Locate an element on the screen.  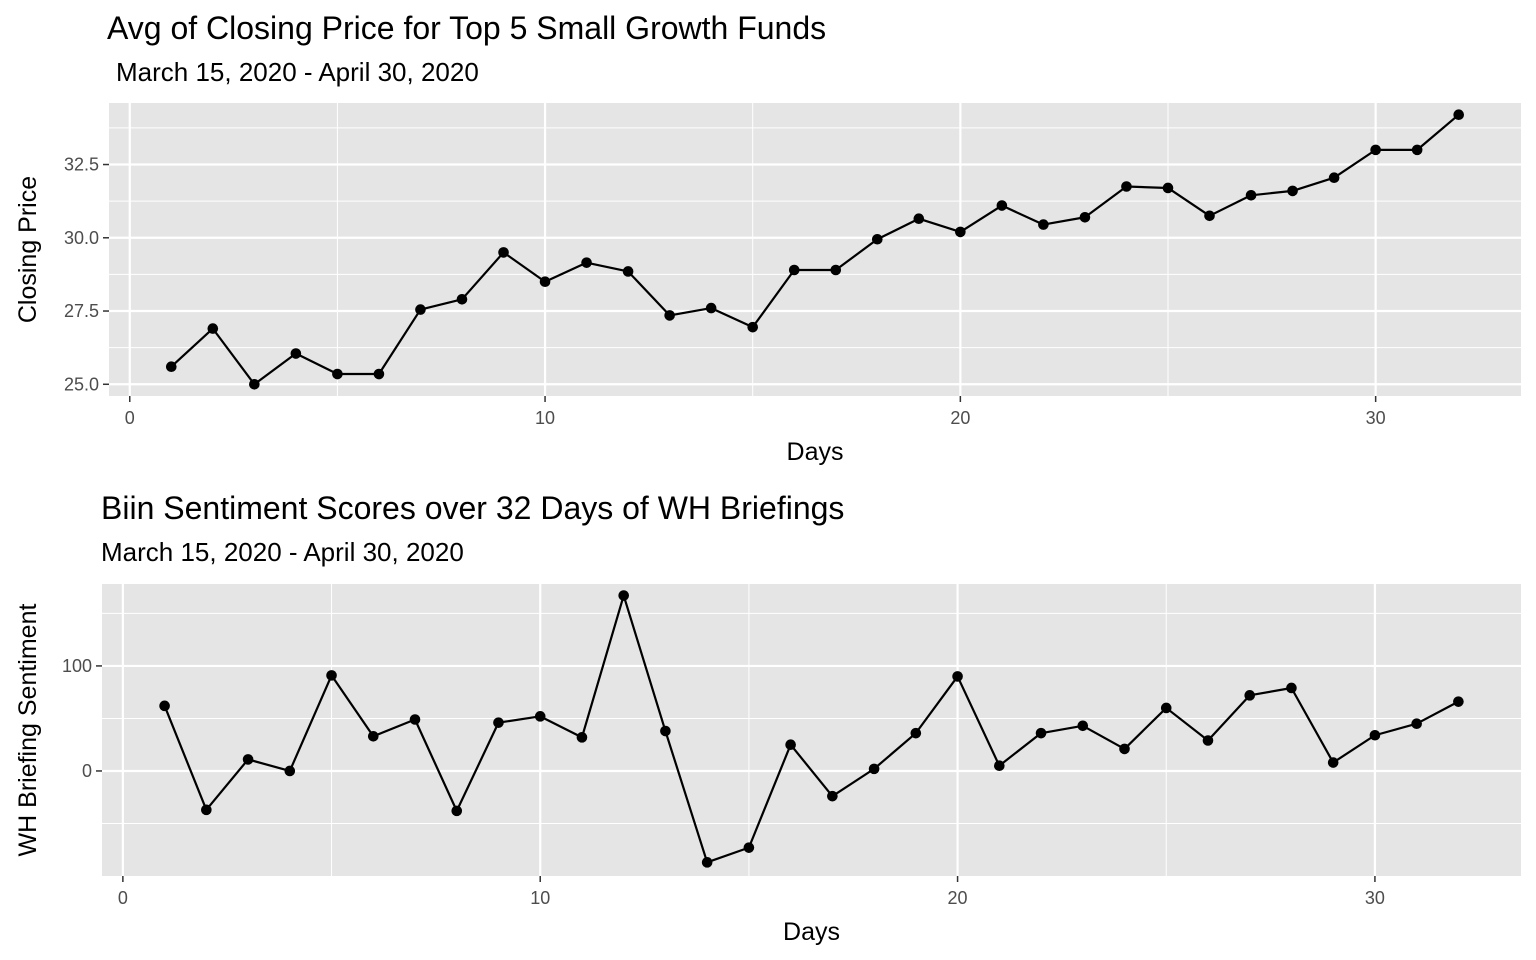
y-tick-label: 0 is located at coordinates (87, 771).